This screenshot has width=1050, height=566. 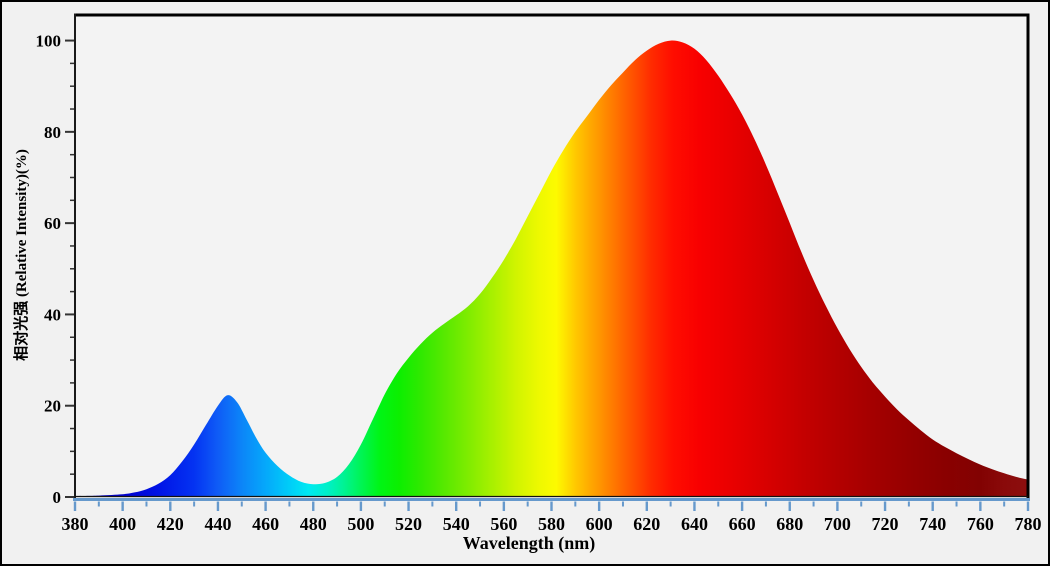 What do you see at coordinates (694, 524) in the screenshot?
I see `x-axis-tick-label: 640` at bounding box center [694, 524].